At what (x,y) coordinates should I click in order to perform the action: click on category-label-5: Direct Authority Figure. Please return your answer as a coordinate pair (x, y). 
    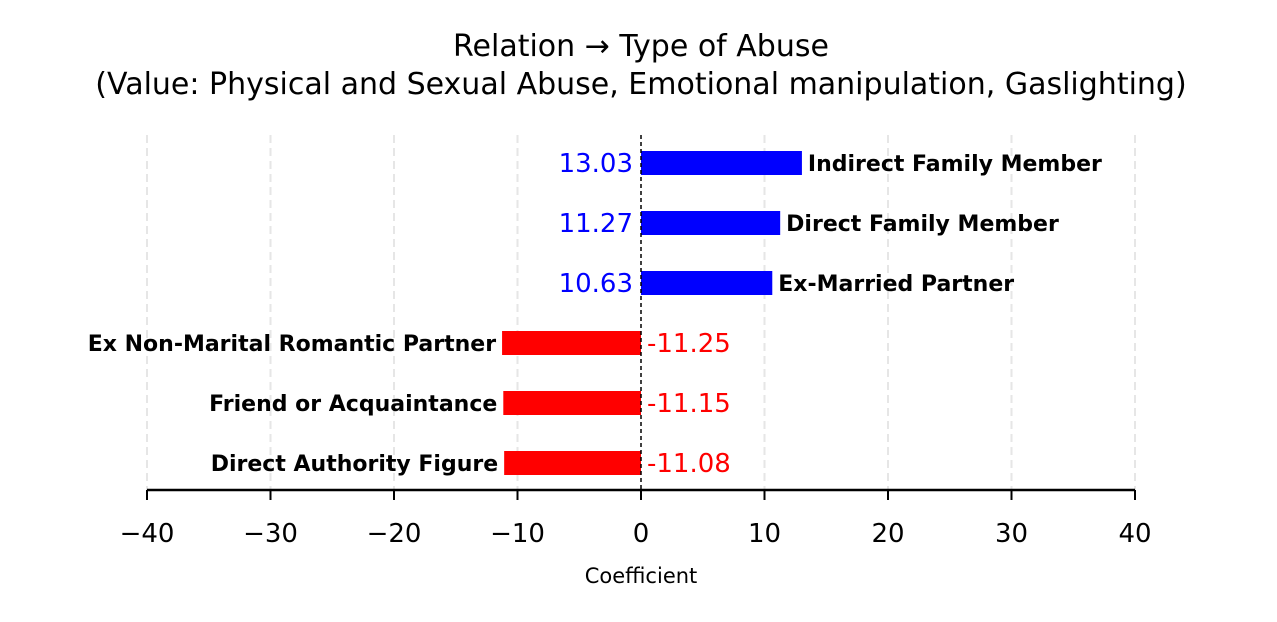
    Looking at the image, I should click on (354, 464).